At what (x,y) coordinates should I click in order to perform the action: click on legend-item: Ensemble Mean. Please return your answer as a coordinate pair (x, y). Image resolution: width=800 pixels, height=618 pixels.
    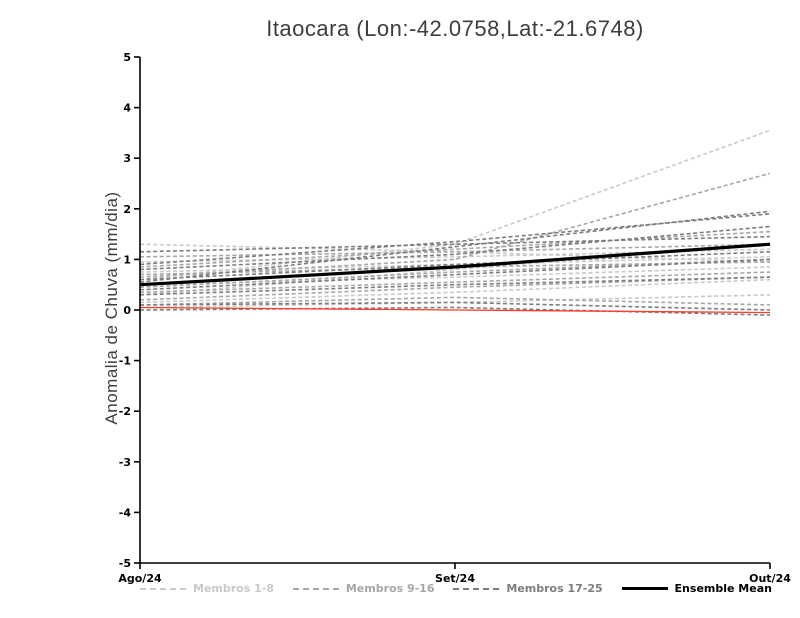
    Looking at the image, I should click on (696, 588).